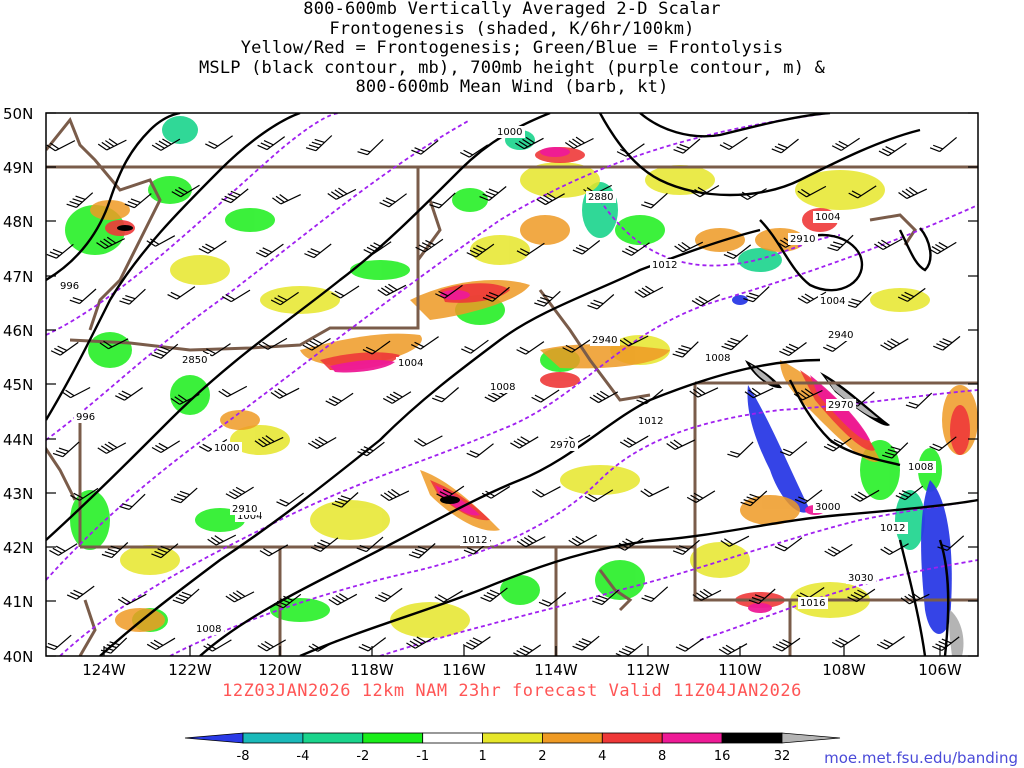  I want to click on lon-label: 116W, so click(464, 670).